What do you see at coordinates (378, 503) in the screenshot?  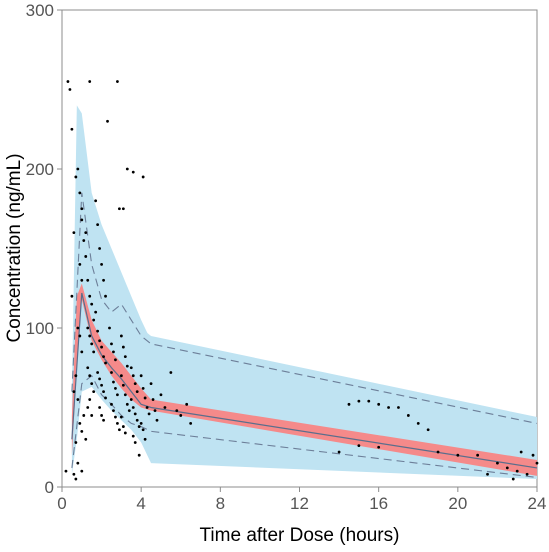 I see `x-tick-label: 16` at bounding box center [378, 503].